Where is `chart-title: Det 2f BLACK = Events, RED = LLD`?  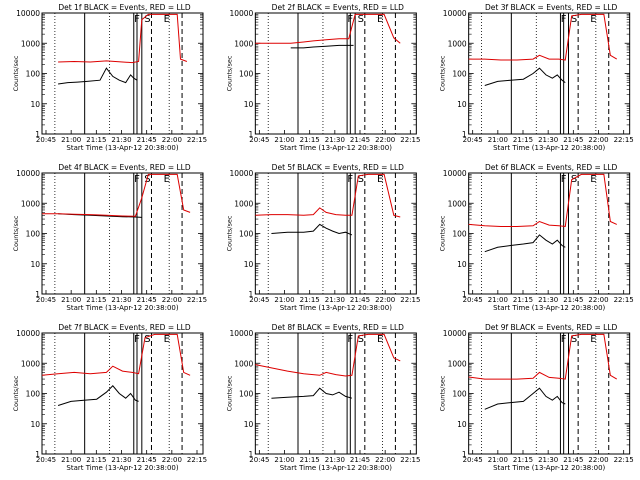 chart-title: Det 2f BLACK = Events, RED = LLD is located at coordinates (338, 7).